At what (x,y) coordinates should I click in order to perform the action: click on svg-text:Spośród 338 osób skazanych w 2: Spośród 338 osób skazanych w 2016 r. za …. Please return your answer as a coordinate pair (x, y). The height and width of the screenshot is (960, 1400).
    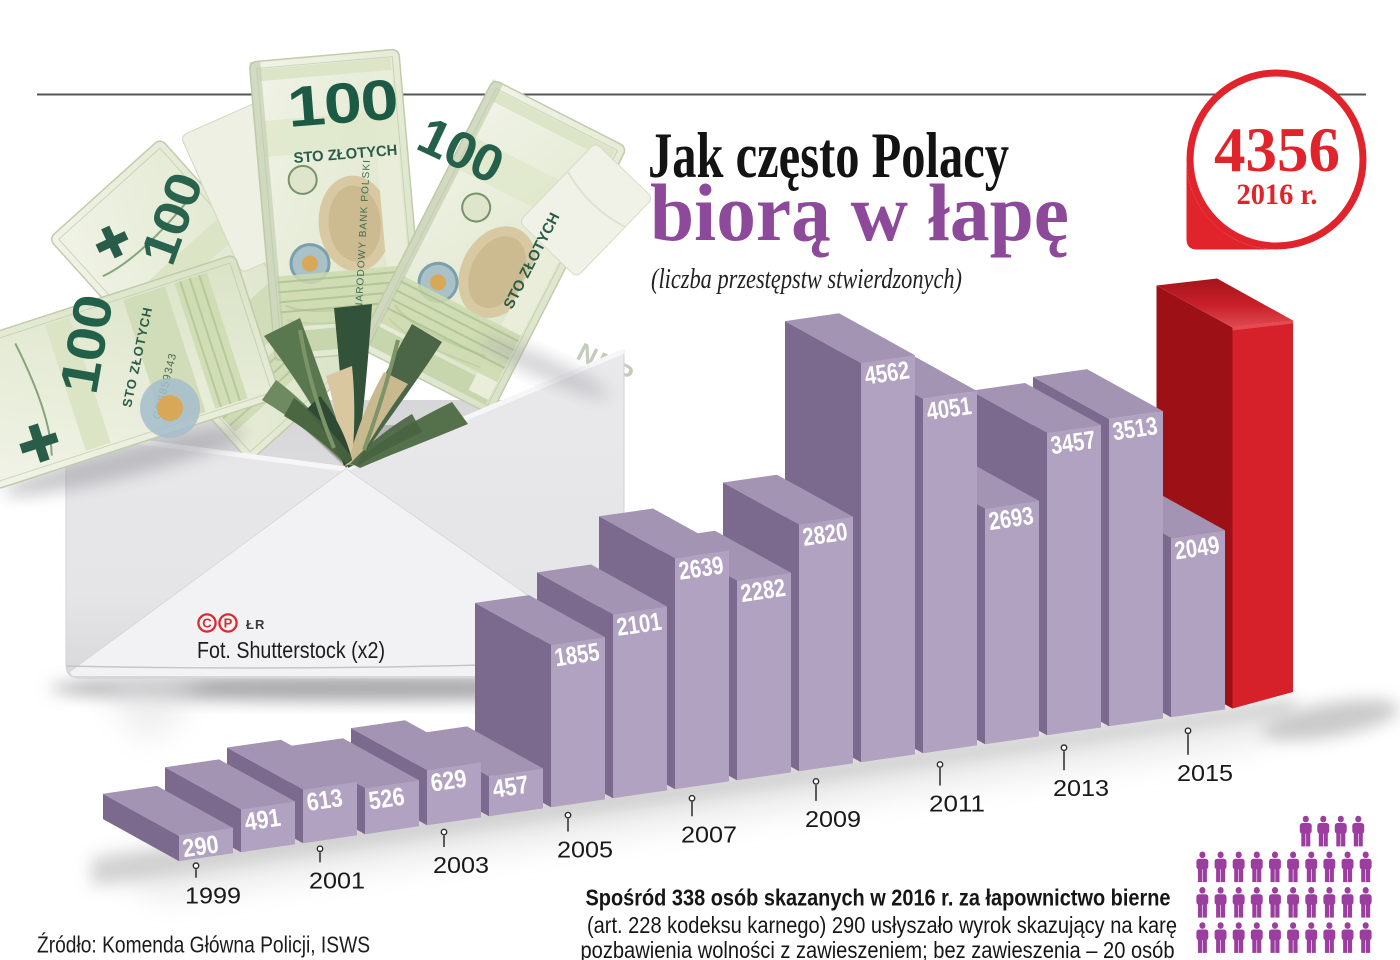
    Looking at the image, I should click on (878, 898).